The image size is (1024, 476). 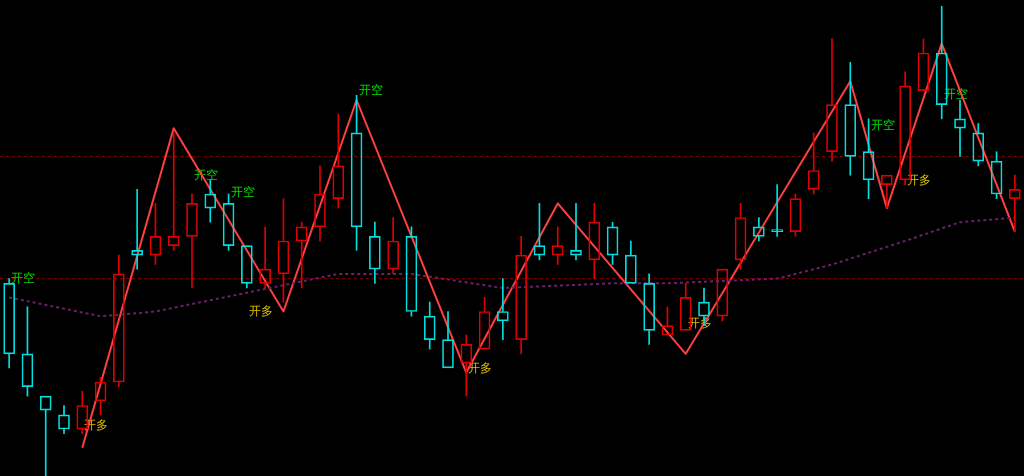 What do you see at coordinates (260, 310) in the screenshot?
I see `annotation: 开多` at bounding box center [260, 310].